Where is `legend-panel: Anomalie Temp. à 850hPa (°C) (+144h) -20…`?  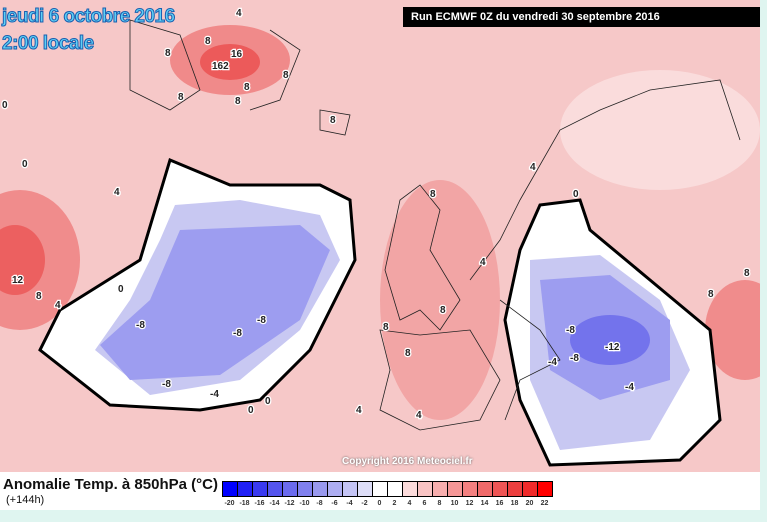 legend-panel: Anomalie Temp. à 850hPa (°C) (+144h) -20… is located at coordinates (380, 491).